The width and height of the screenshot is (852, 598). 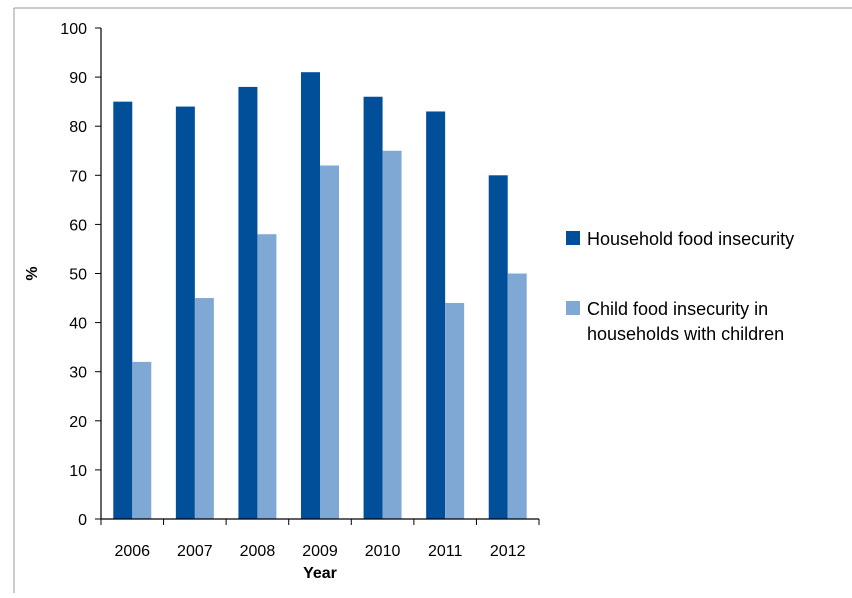 What do you see at coordinates (329, 342) in the screenshot?
I see `bar-series-2-2009` at bounding box center [329, 342].